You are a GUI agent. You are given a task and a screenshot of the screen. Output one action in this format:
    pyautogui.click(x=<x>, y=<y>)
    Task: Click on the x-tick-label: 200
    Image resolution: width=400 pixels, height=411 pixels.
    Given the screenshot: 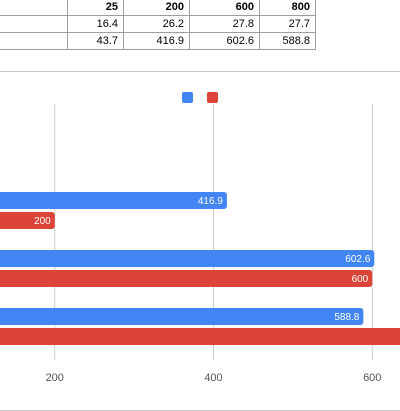 What is the action you would take?
    pyautogui.click(x=55, y=378)
    